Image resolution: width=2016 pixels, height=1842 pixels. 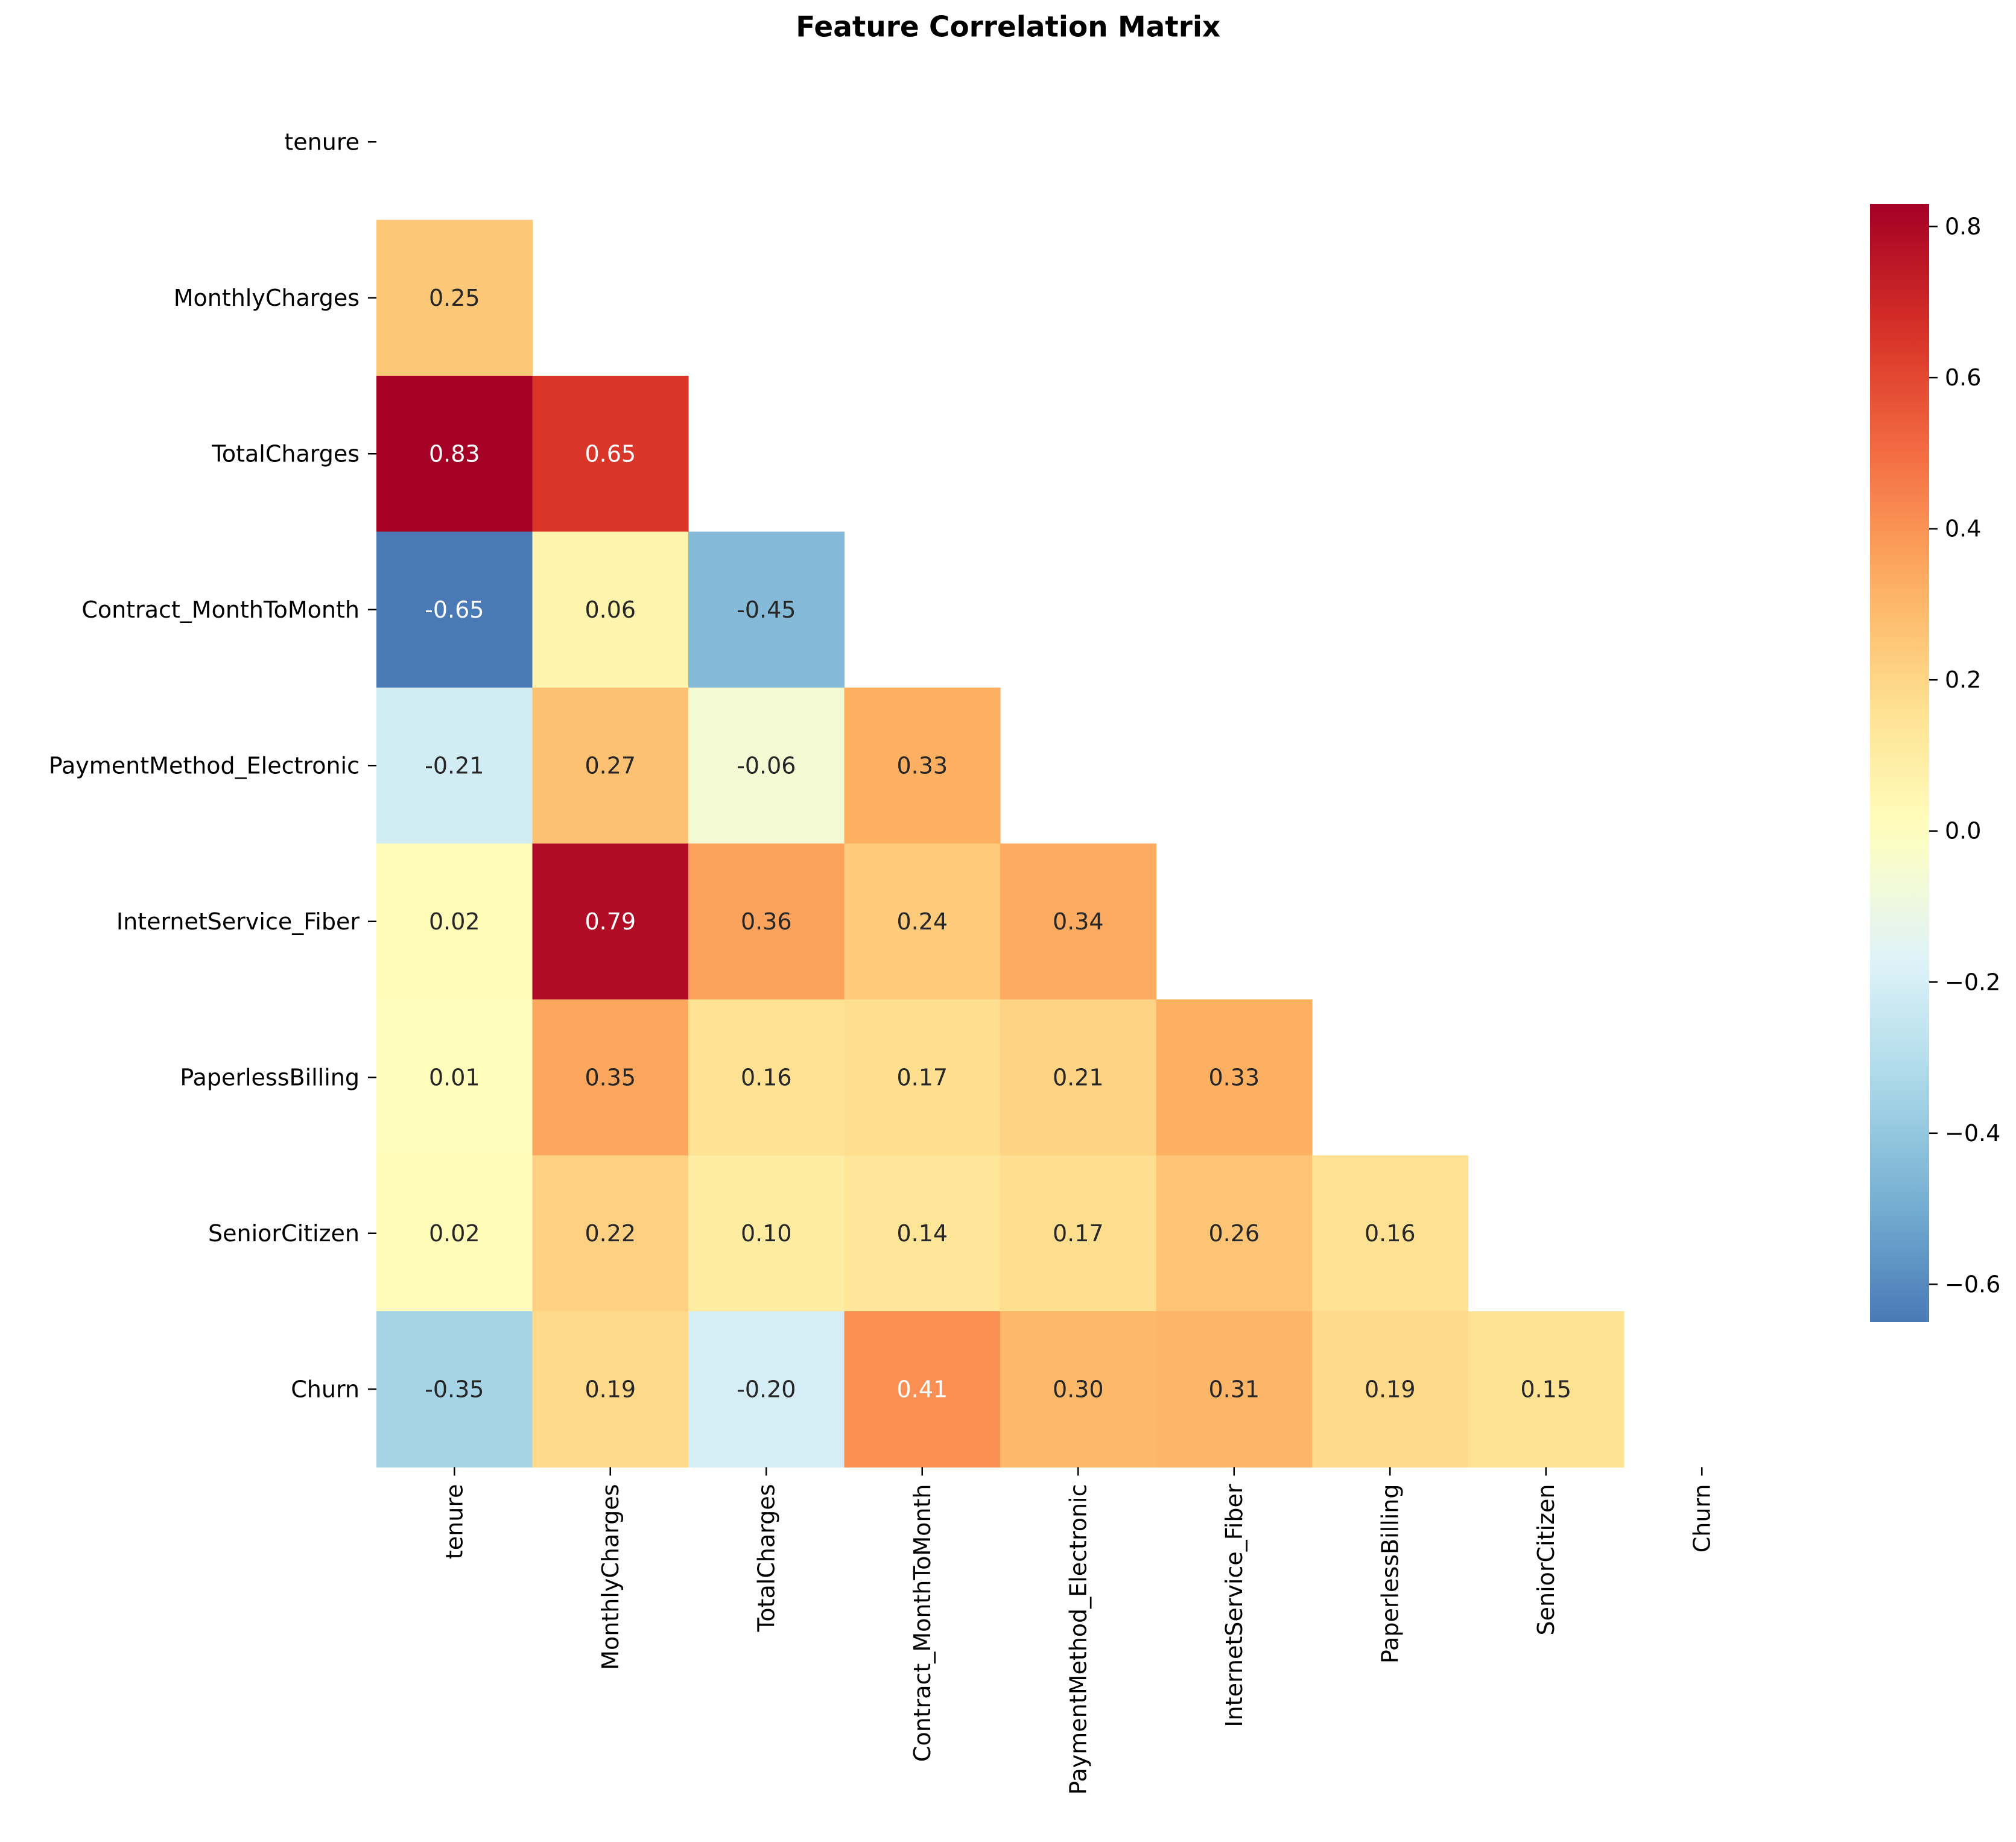 I want to click on x-tick-label: MonthlyCharges, so click(x=610, y=1577).